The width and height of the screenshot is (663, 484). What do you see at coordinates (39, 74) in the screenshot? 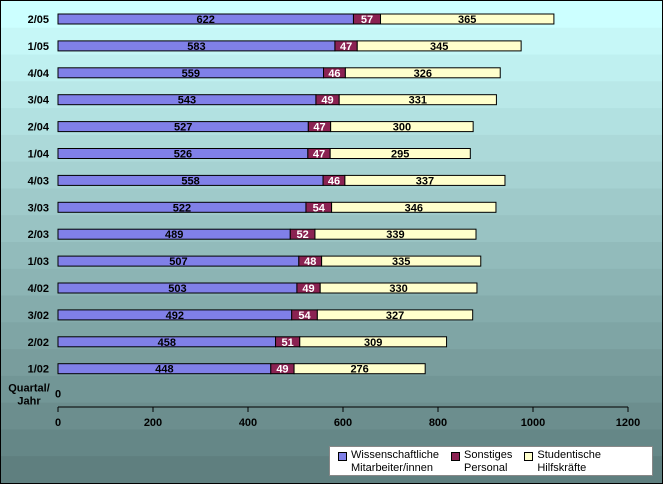
I see `category-label: 4/04` at bounding box center [39, 74].